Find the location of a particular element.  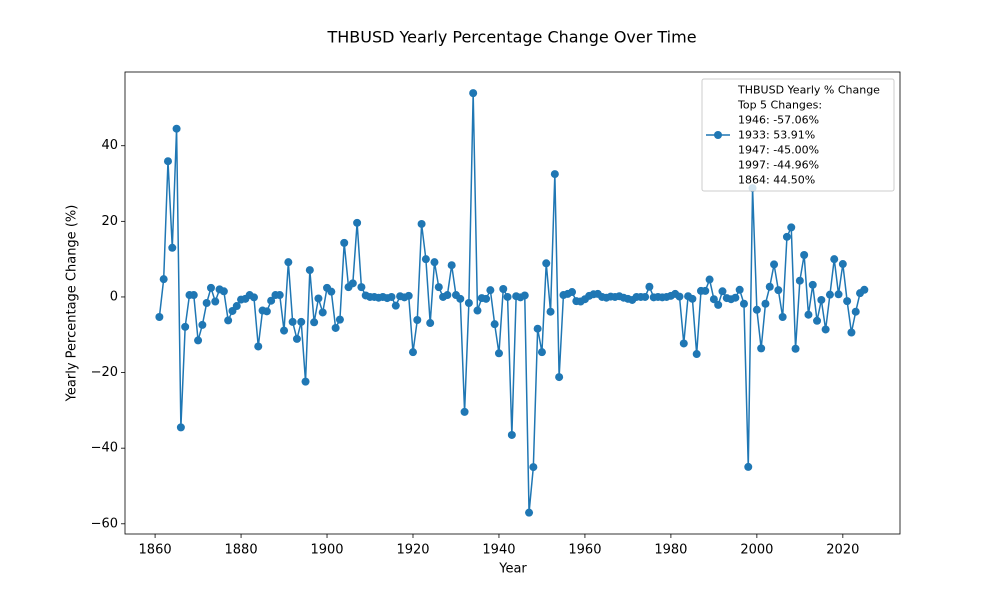

y-tick-label: −60 is located at coordinates (104, 523).